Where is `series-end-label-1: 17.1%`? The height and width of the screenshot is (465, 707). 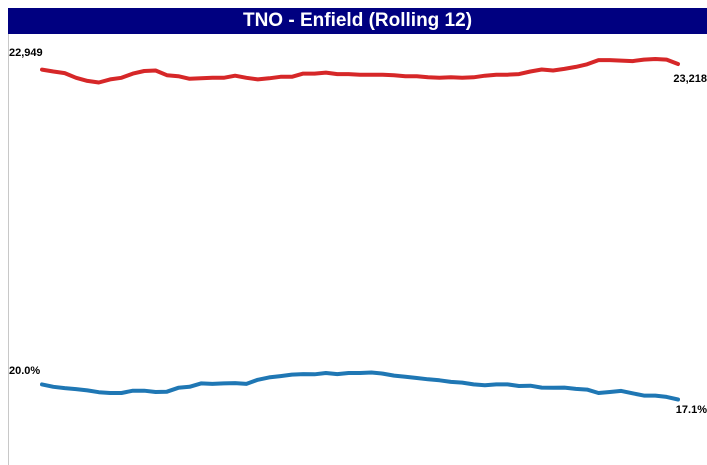
series-end-label-1: 17.1% is located at coordinates (691, 410).